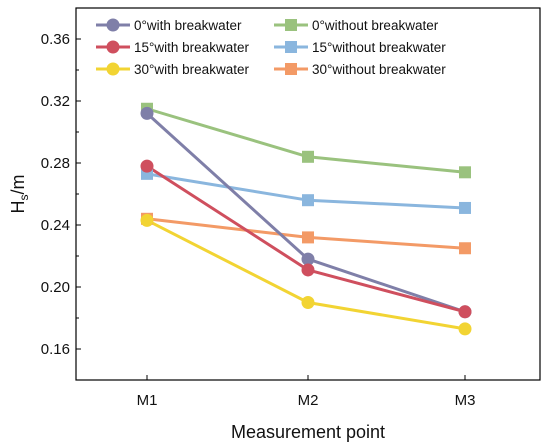 This screenshot has width=550, height=448. What do you see at coordinates (55, 287) in the screenshot?
I see `y-tick-label: 0.20` at bounding box center [55, 287].